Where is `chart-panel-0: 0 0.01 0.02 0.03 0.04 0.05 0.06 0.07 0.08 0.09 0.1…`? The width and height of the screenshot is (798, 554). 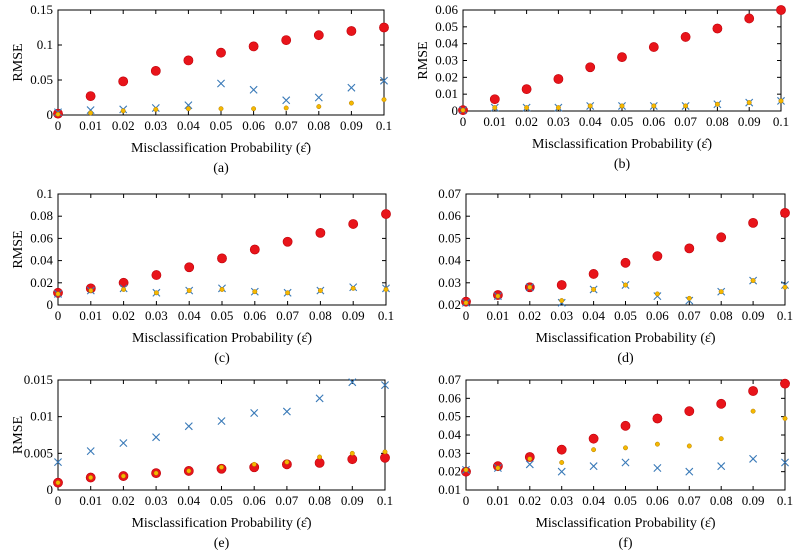 chart-panel-0: 0 0.01 0.02 0.03 0.04 0.05 0.06 0.07 0.08 0.09 0.1… is located at coordinates (201, 89).